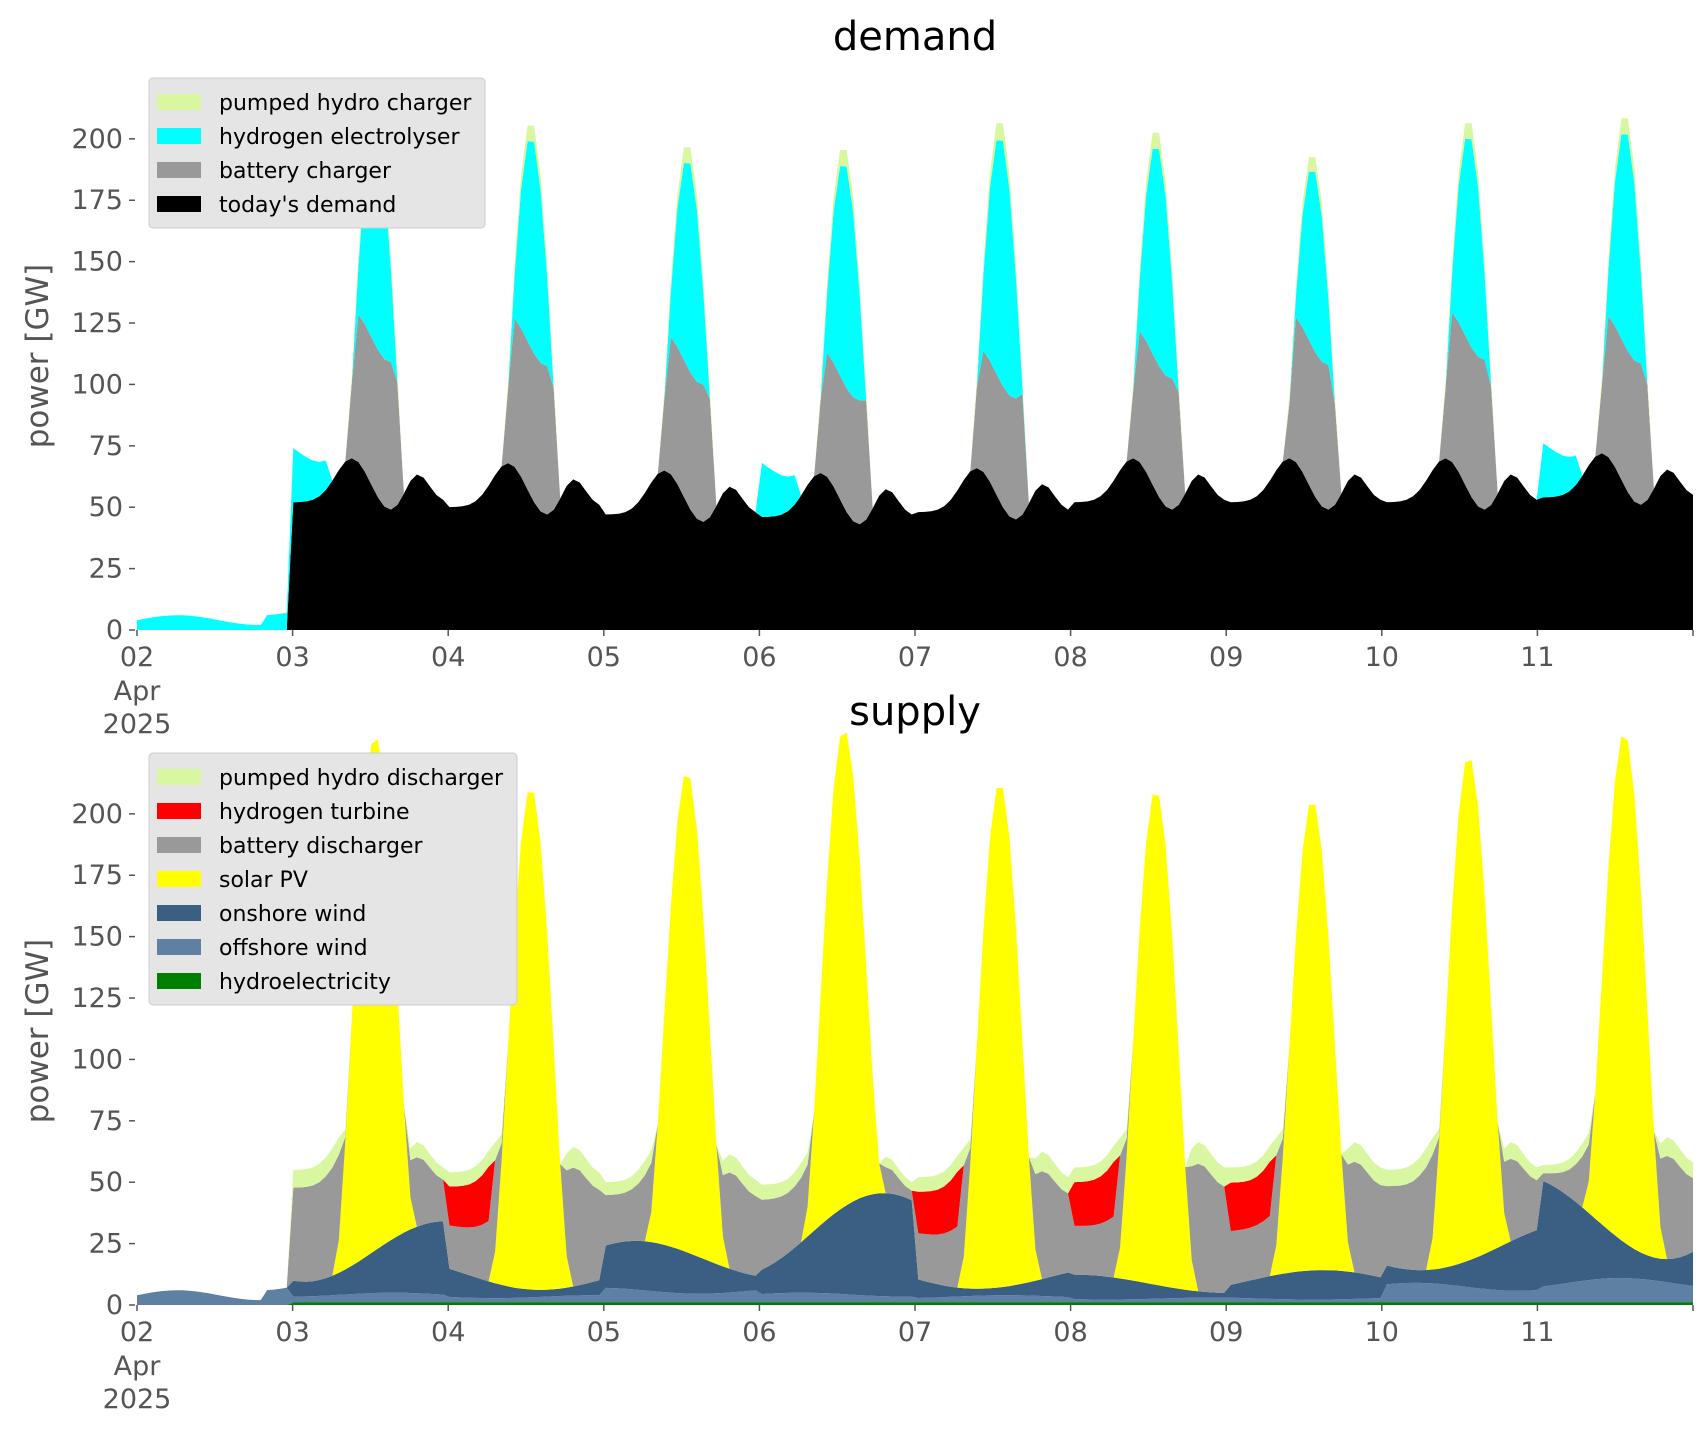 The image size is (1706, 1431). Describe the element at coordinates (361, 778) in the screenshot. I see `legend-label-phd: pumped hydro discharger` at that location.